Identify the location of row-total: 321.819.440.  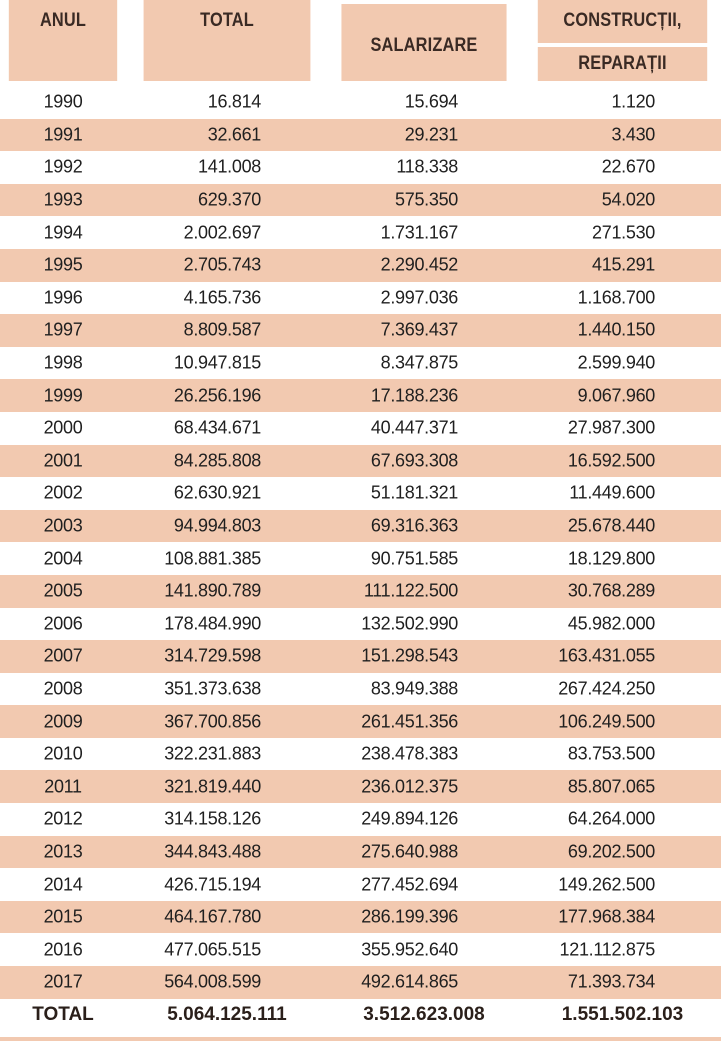
(212, 786).